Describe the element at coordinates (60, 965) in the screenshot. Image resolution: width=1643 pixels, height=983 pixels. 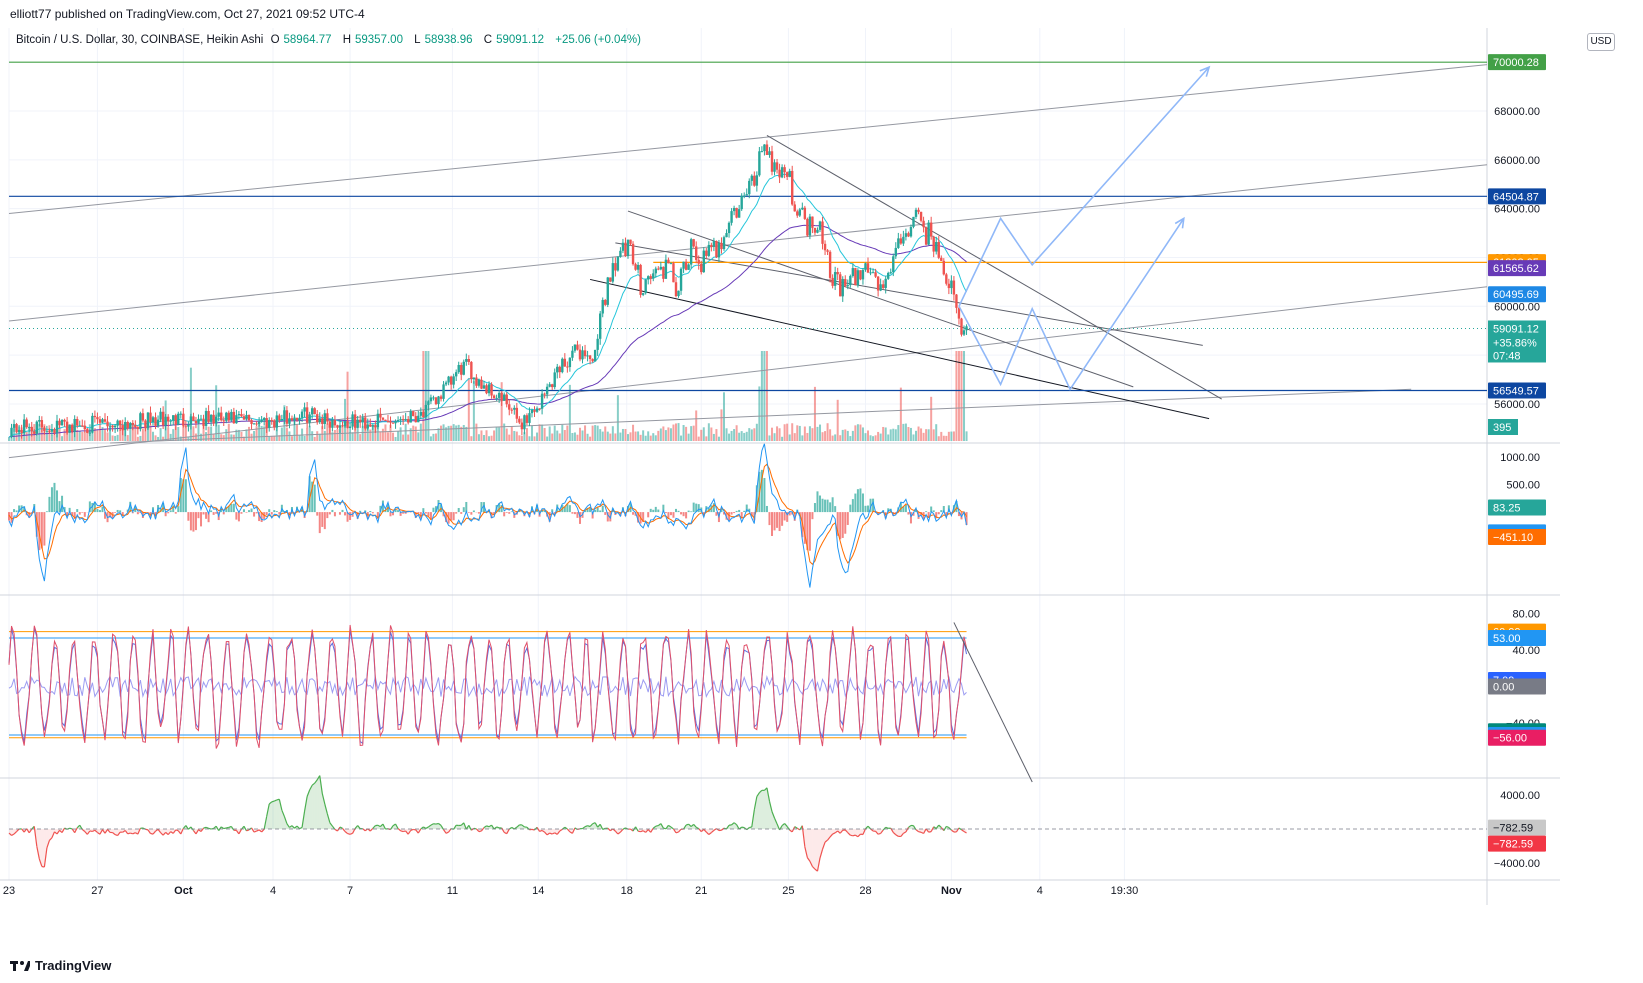
I see `tradingview-brand: TradingView` at that location.